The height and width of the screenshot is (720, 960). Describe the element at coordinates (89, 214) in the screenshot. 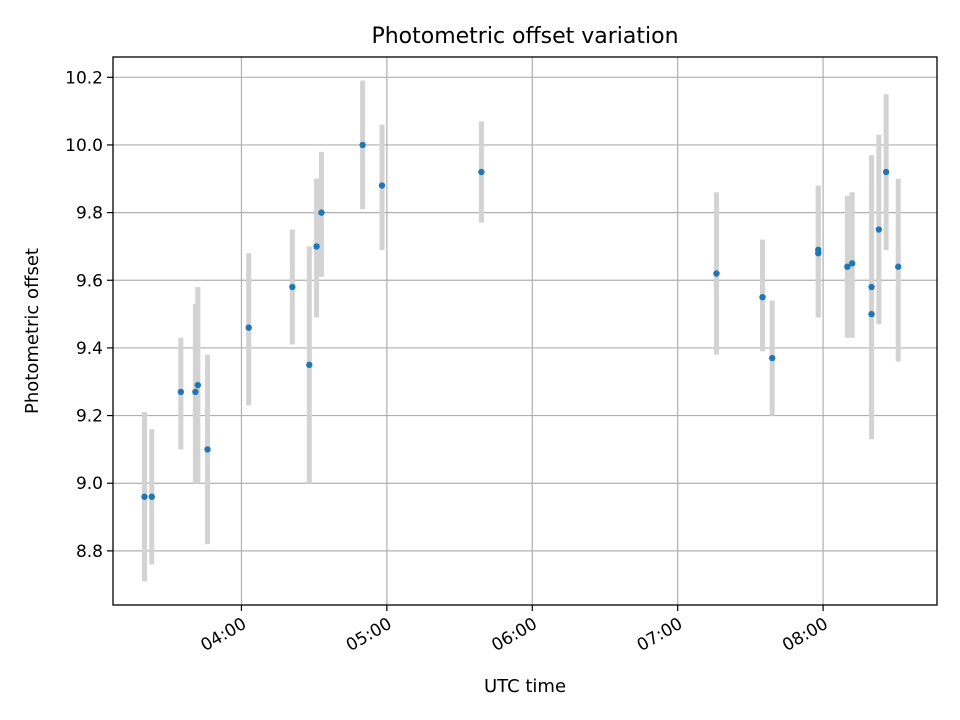

I see `y-tick-label: 9.8` at that location.